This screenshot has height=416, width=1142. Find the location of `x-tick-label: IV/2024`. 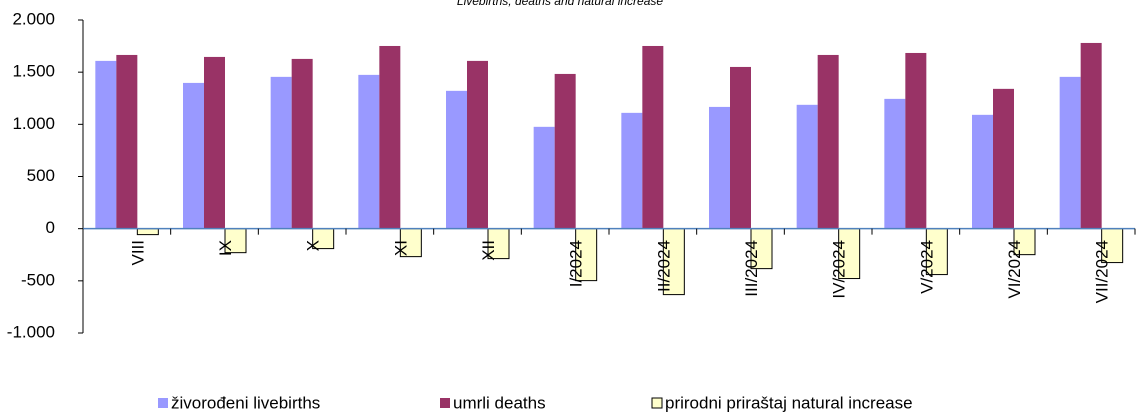

x-tick-label: IV/2024 is located at coordinates (839, 269).